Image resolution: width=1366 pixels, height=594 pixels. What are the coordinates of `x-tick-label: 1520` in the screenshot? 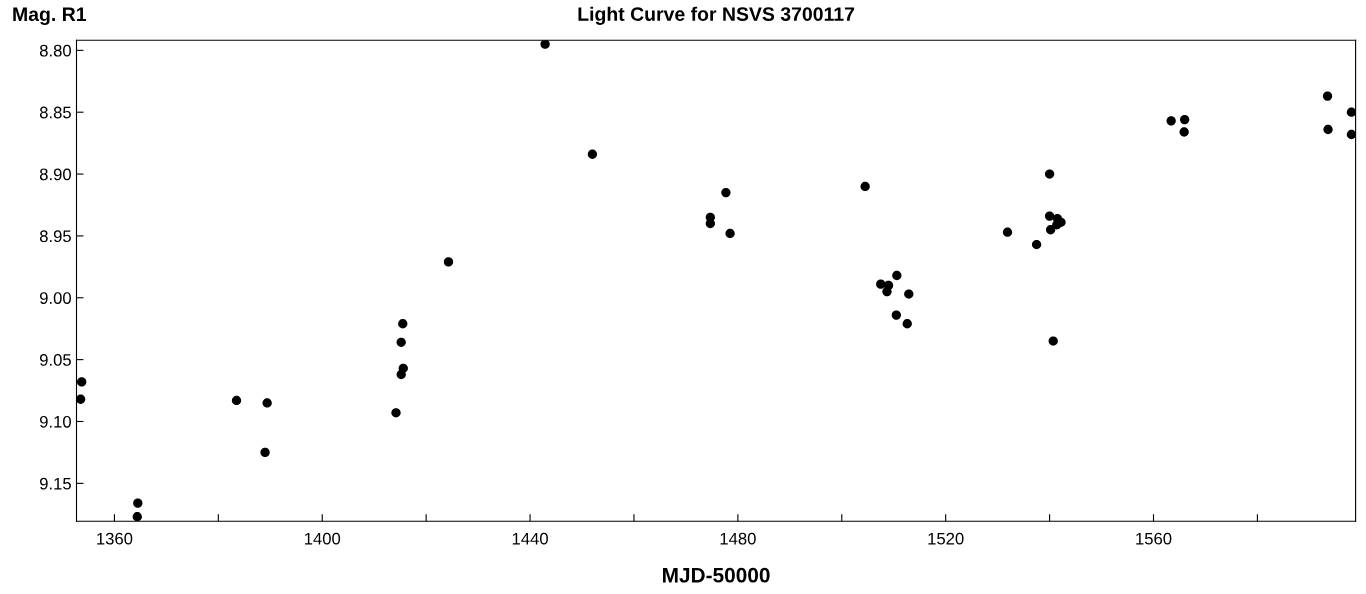 It's located at (946, 538).